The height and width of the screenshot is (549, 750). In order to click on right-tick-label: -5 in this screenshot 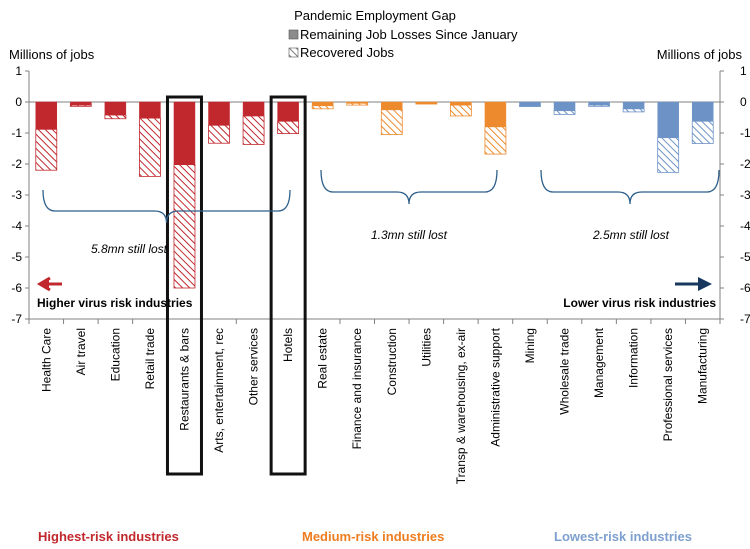, I will do `click(745, 257)`.